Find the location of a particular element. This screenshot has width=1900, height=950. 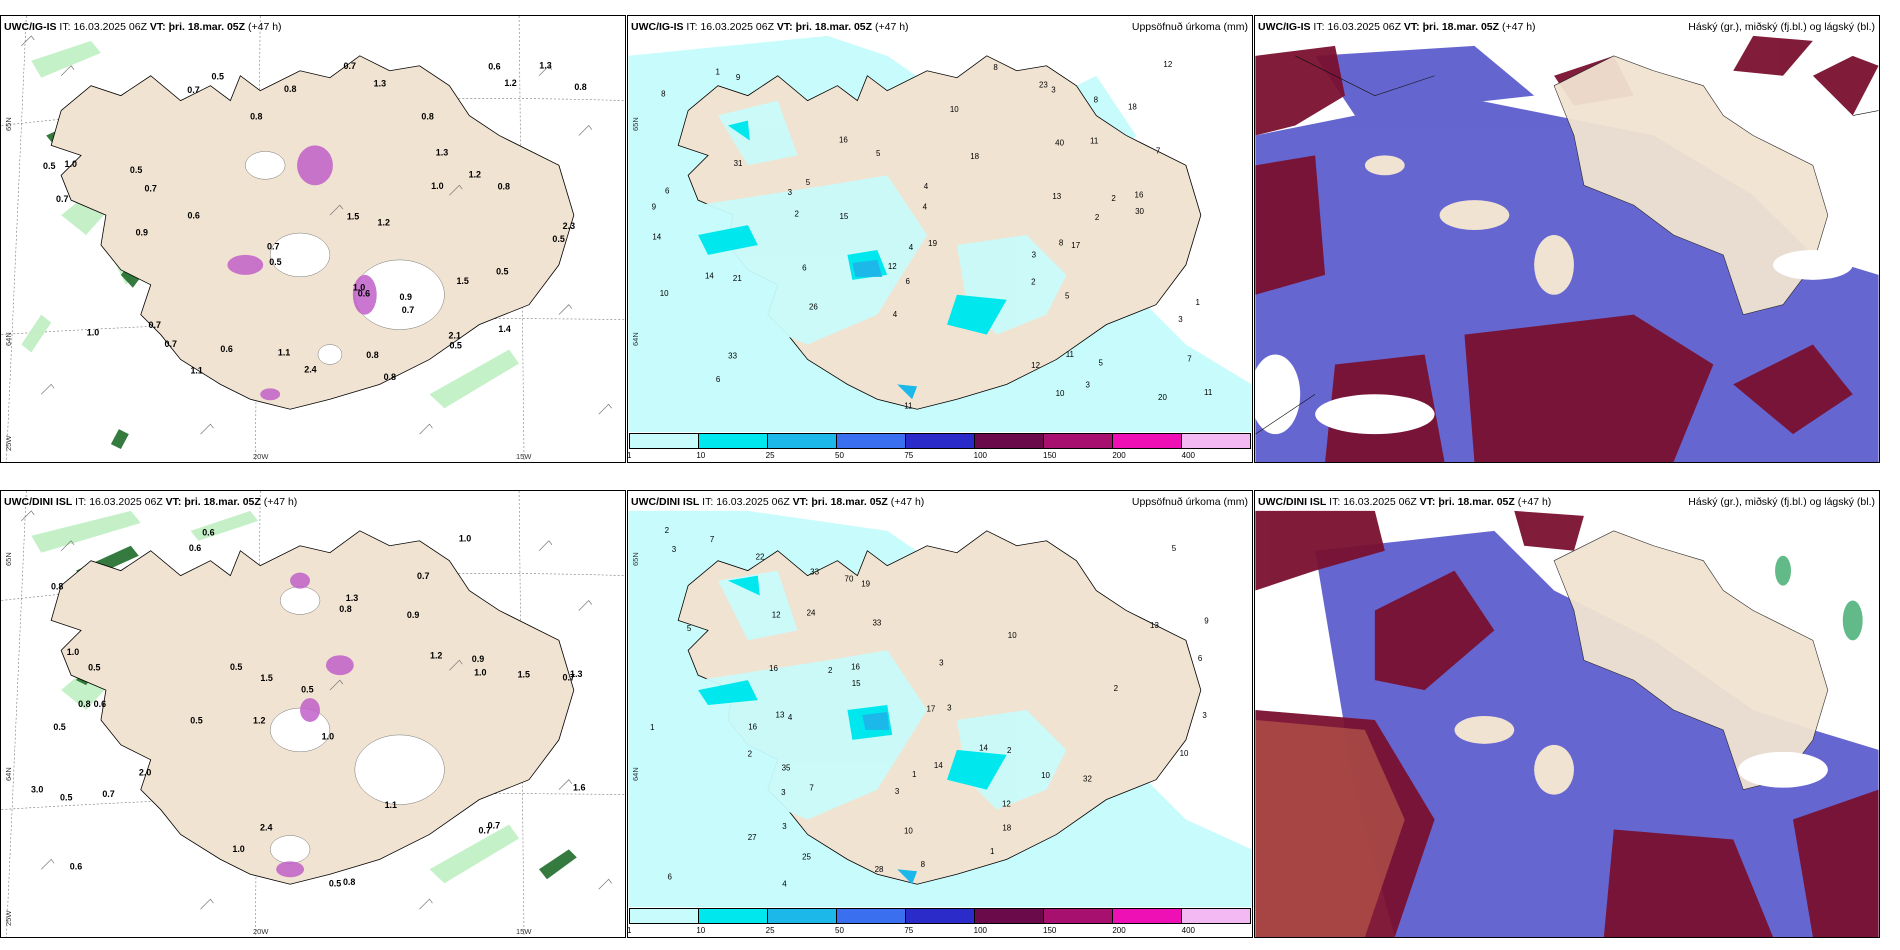

value-label: 3.0 is located at coordinates (37, 789).